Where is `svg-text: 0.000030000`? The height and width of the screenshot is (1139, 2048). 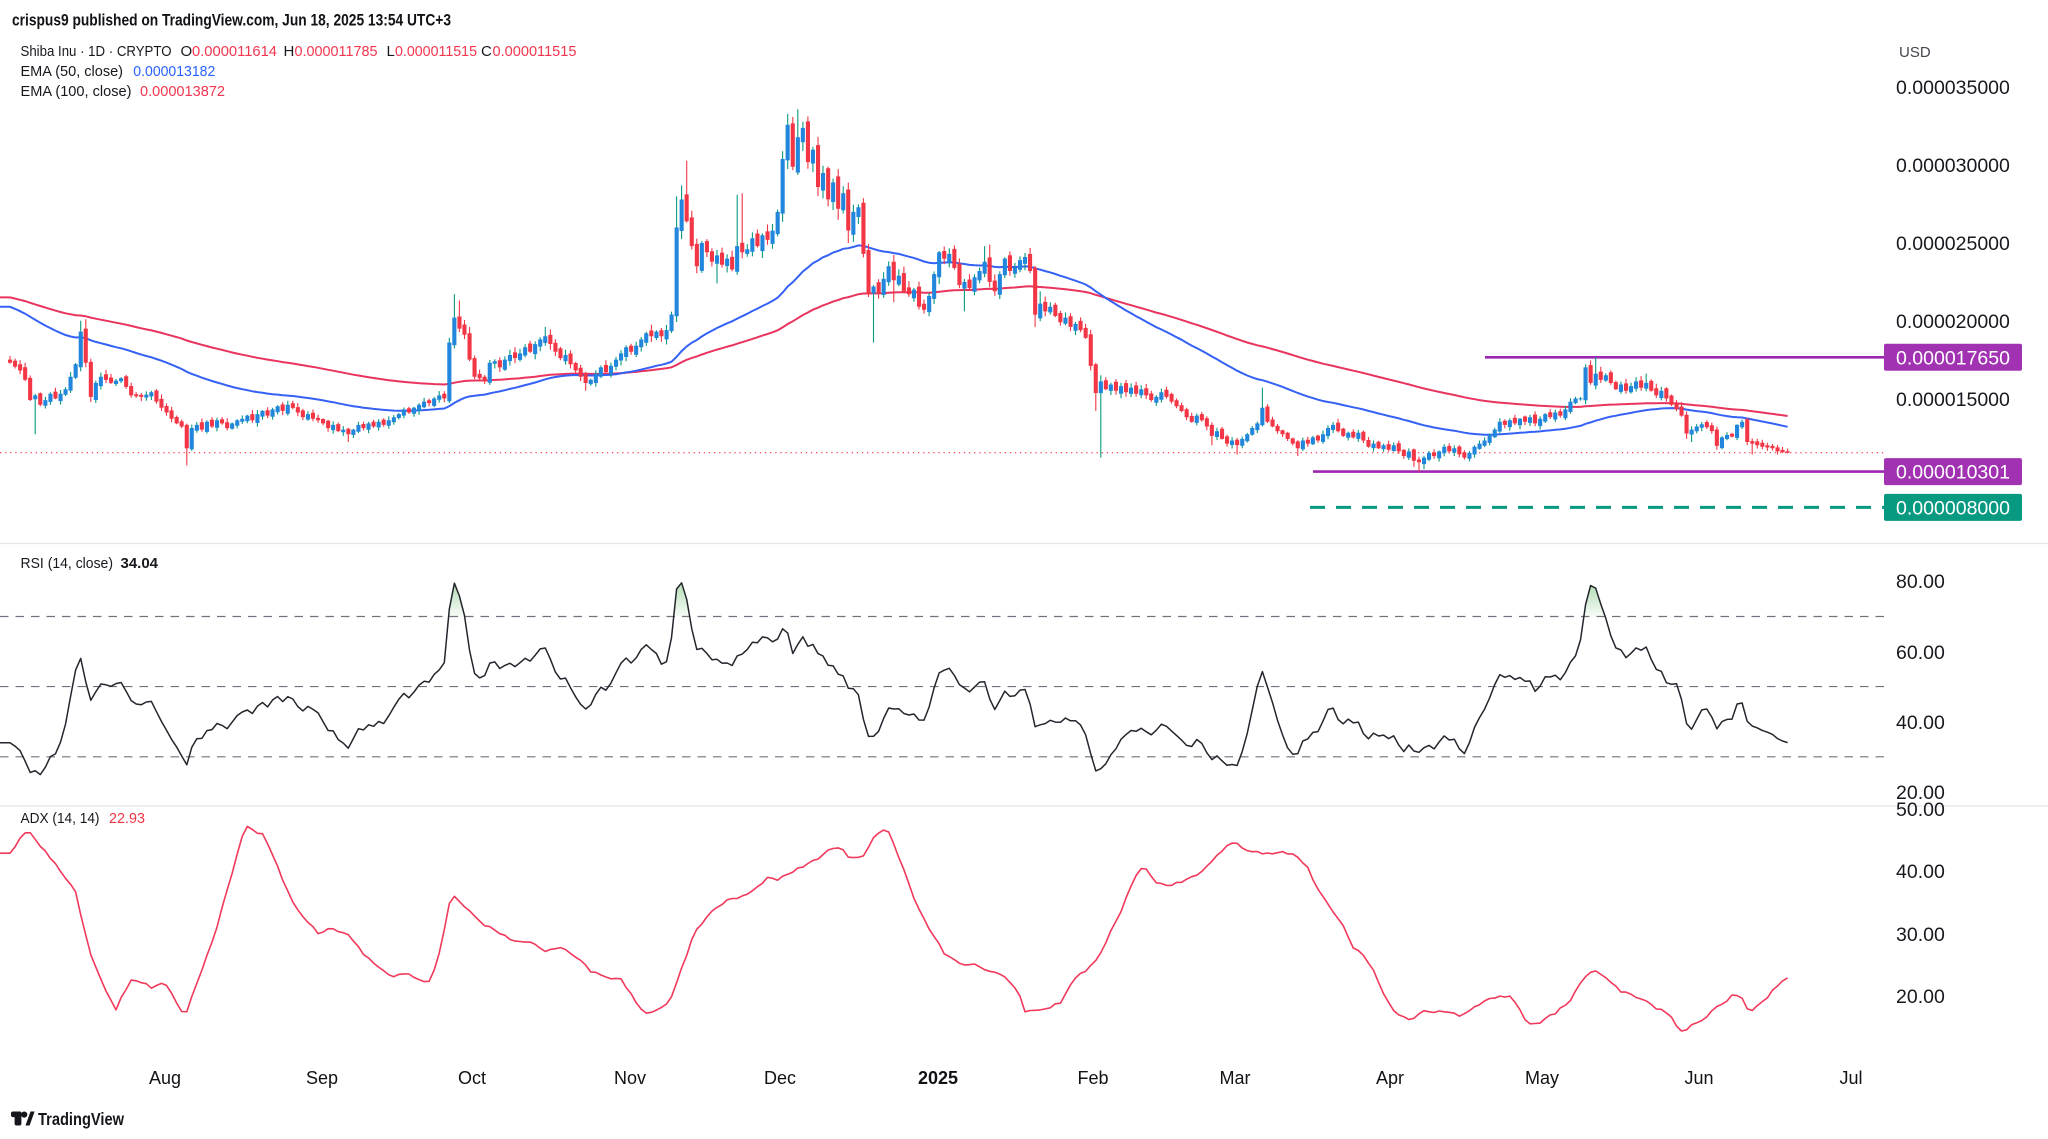 svg-text: 0.000030000 is located at coordinates (1953, 166).